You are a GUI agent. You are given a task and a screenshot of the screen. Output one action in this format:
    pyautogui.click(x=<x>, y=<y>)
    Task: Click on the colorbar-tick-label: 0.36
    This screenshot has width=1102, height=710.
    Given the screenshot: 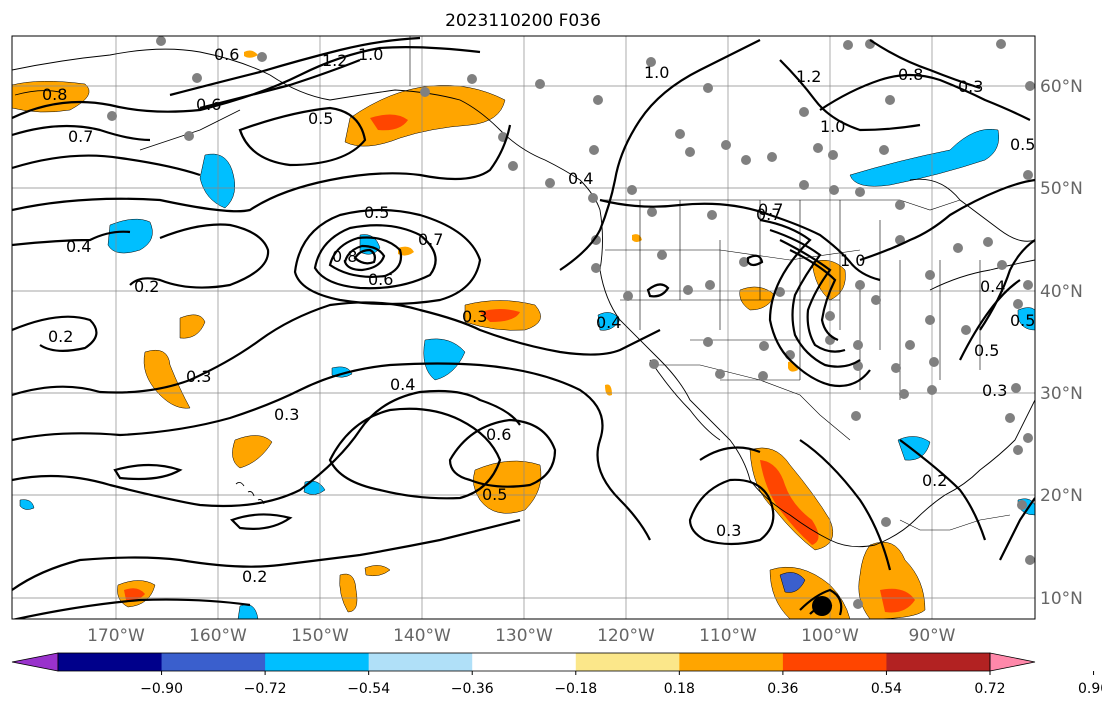 What is the action you would take?
    pyautogui.click(x=782, y=689)
    